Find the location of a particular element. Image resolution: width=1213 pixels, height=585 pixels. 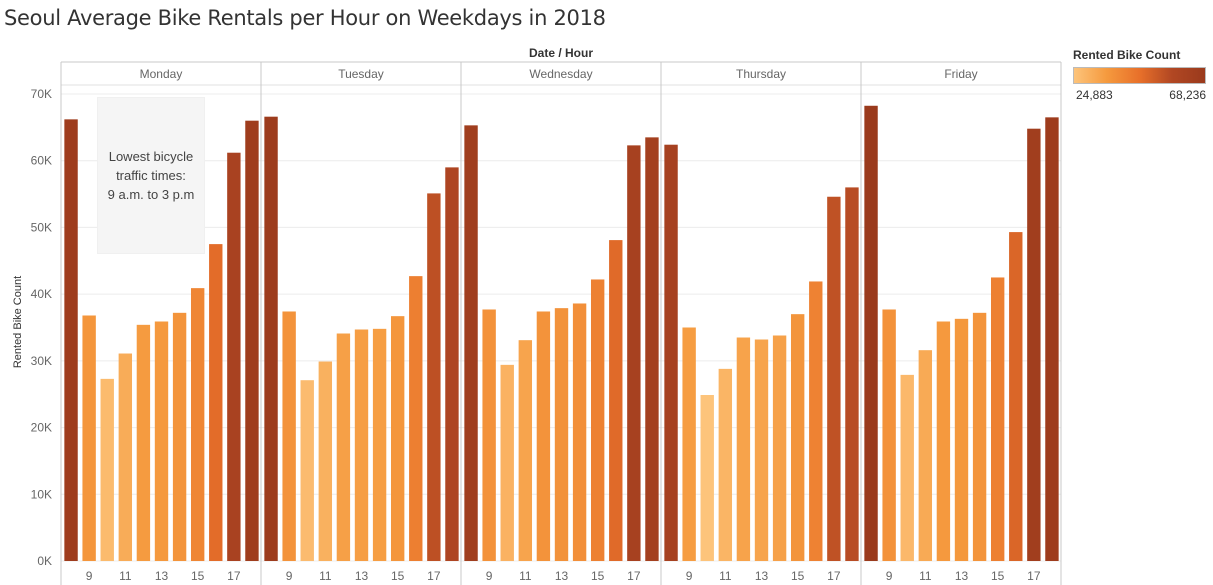

y-tick-label: 60K is located at coordinates (41, 161).